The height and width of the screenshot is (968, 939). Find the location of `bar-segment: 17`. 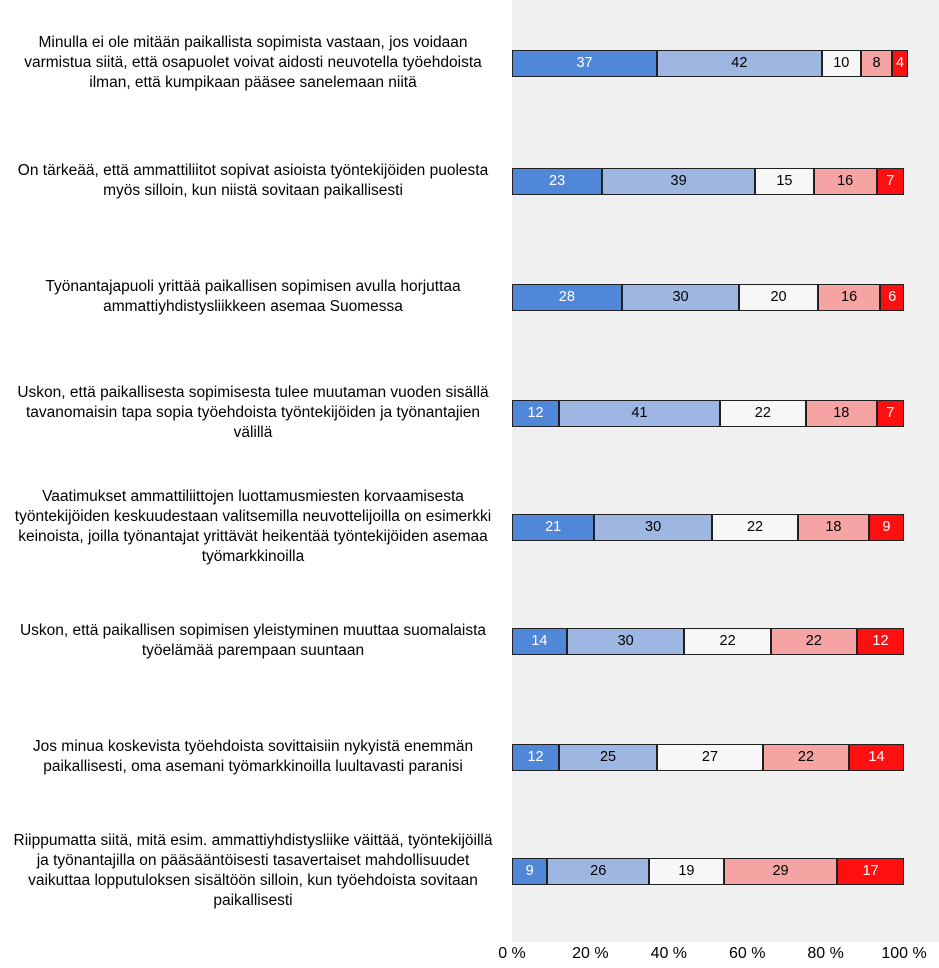

bar-segment: 17 is located at coordinates (870, 871).